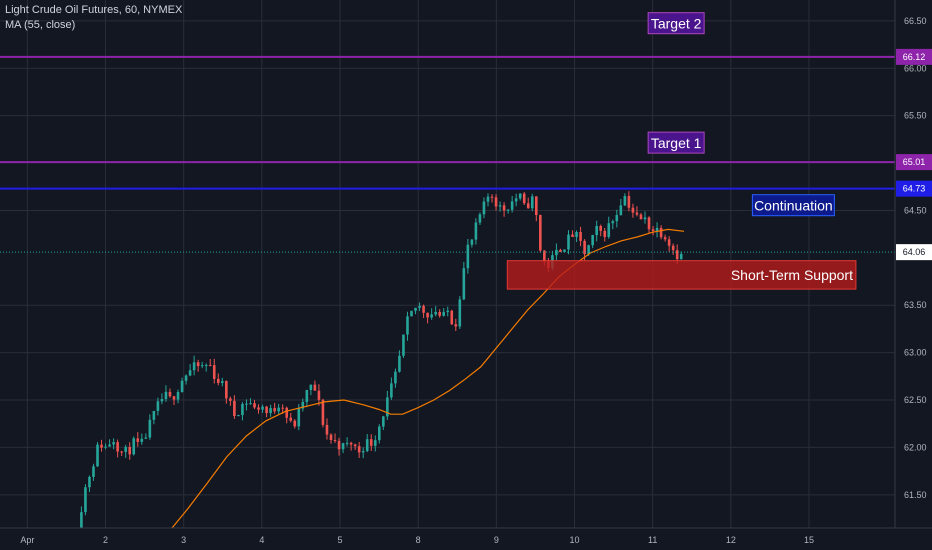 The height and width of the screenshot is (550, 932). I want to click on annotation-label: Target 1, so click(676, 143).